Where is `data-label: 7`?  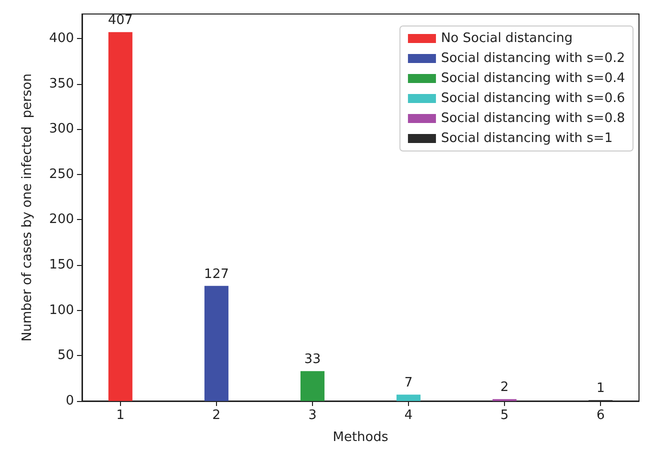 data-label: 7 is located at coordinates (408, 383).